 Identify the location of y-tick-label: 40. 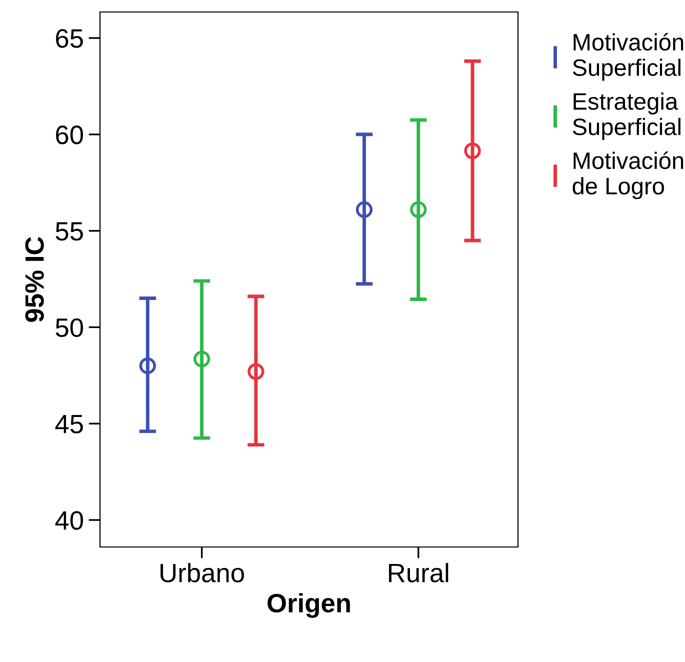
(69, 520).